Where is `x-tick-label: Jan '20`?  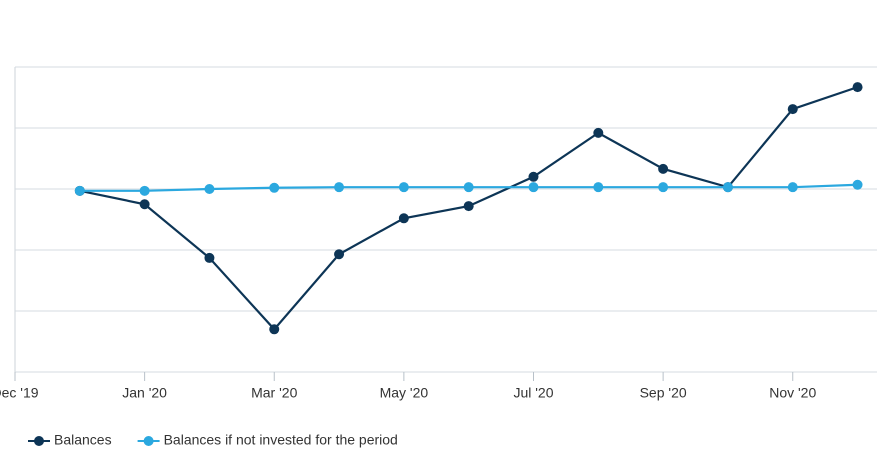
x-tick-label: Jan '20 is located at coordinates (144, 393).